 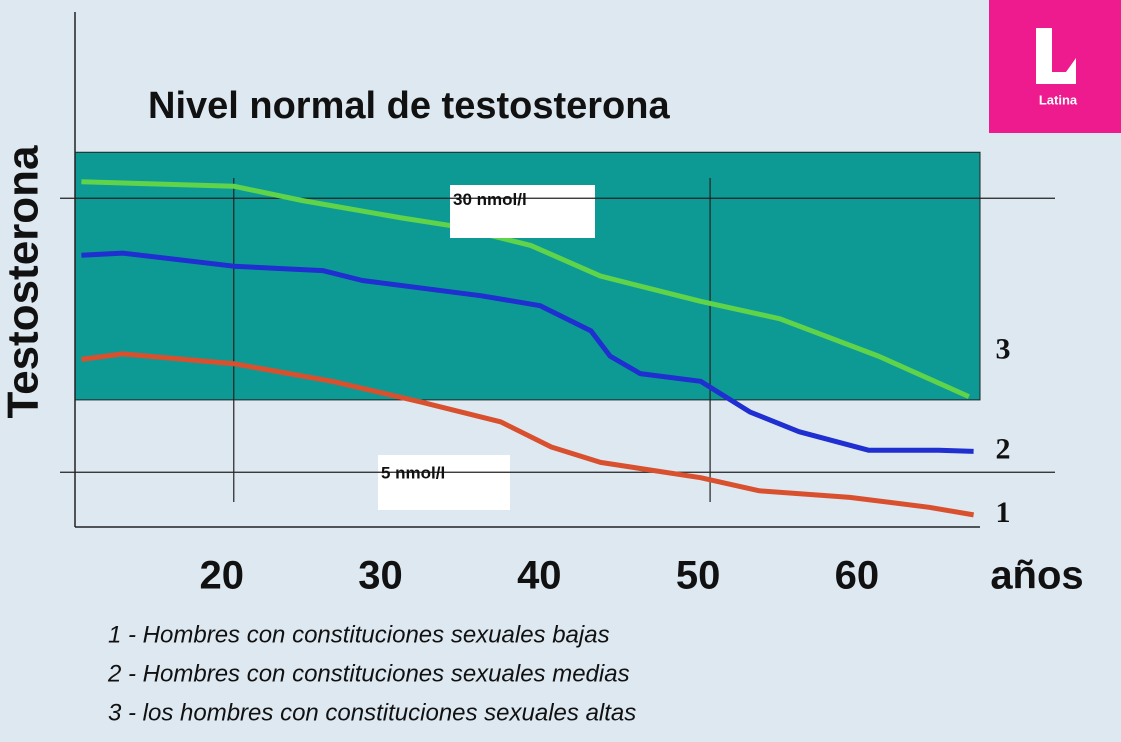 I want to click on x-tick-label: 30, so click(x=380, y=576).